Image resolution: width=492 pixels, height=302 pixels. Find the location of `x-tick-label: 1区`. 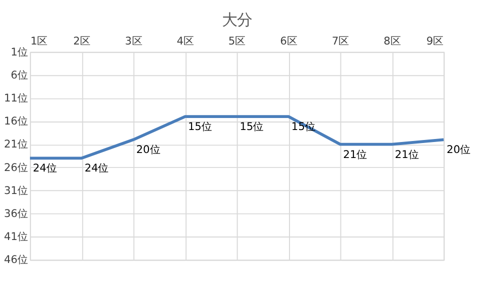

x-tick-label: 1区 is located at coordinates (39, 41).